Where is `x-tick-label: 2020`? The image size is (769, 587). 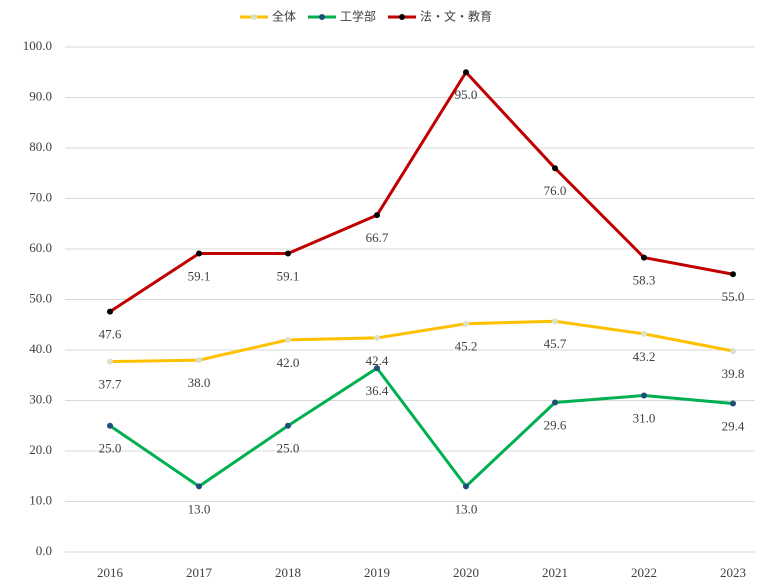
x-tick-label: 2020 is located at coordinates (466, 572).